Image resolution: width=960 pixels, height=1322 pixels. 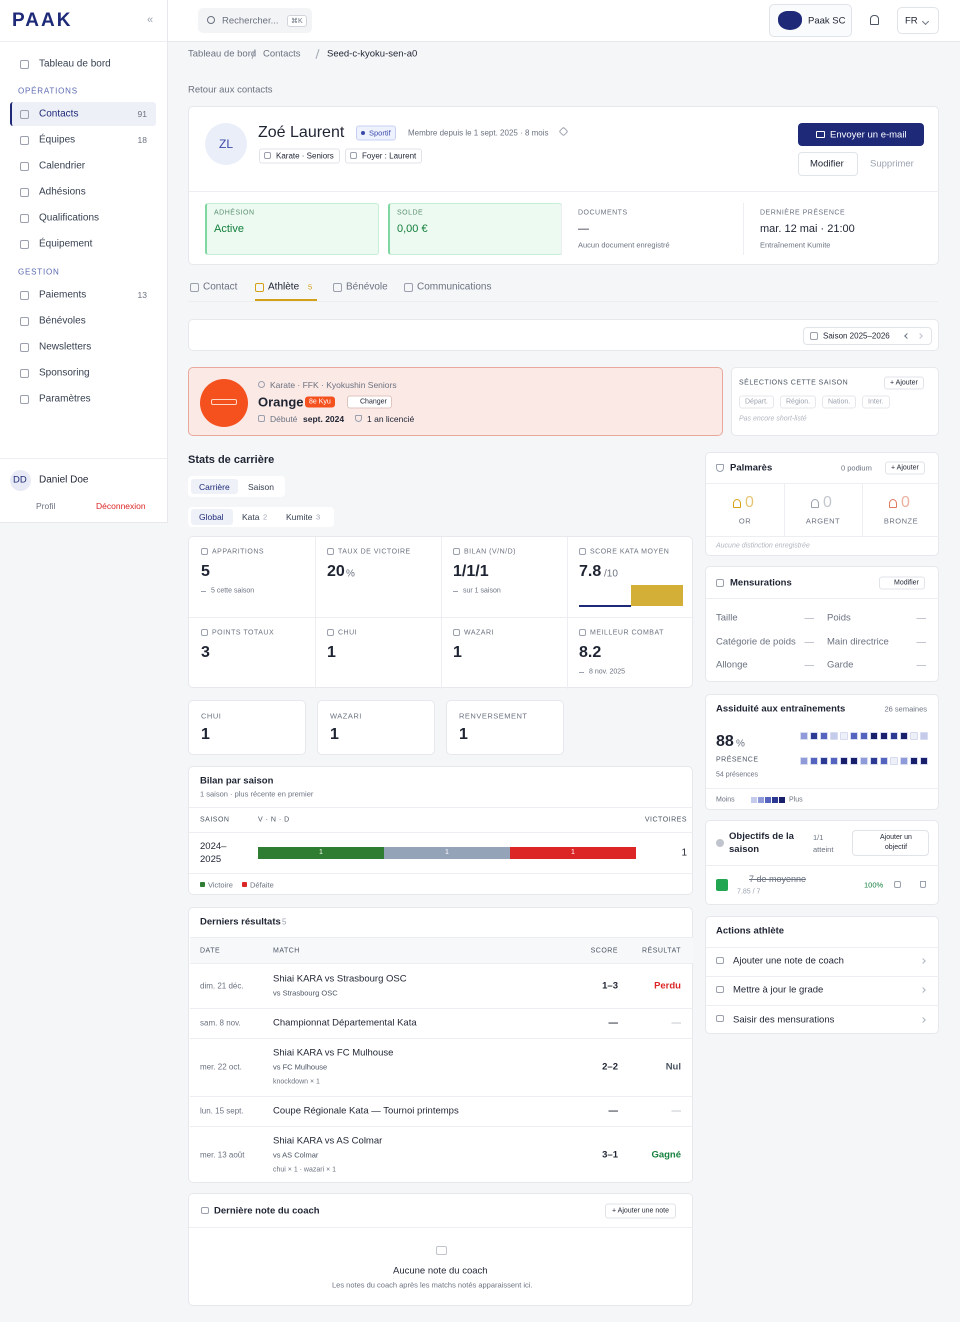 What do you see at coordinates (282, 54) in the screenshot?
I see `breadcrumb-item: Contacts` at bounding box center [282, 54].